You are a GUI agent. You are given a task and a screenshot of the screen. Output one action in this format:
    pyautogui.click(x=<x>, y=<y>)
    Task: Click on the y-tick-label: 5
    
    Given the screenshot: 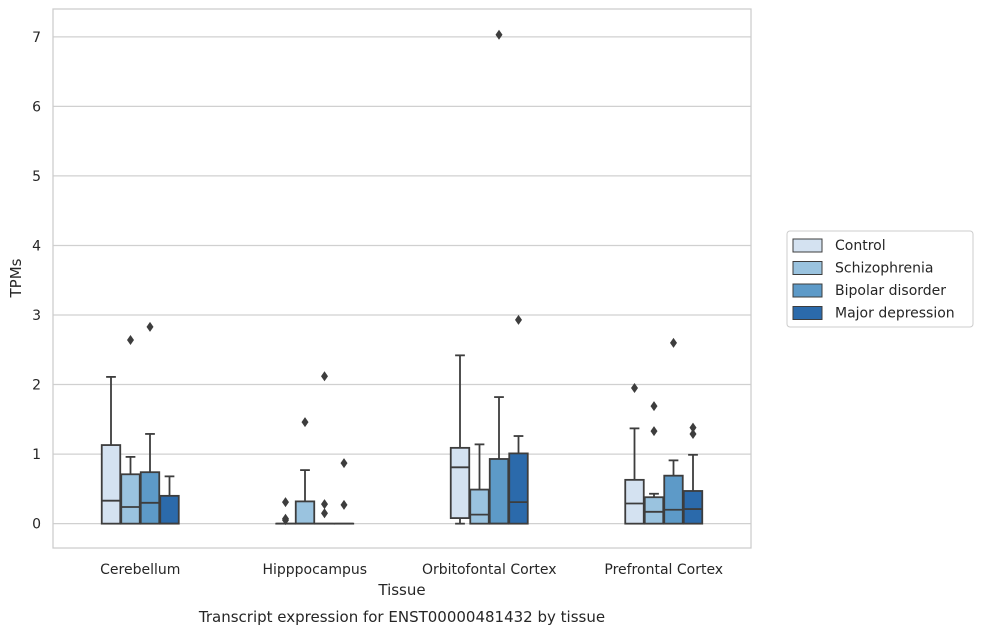 What is the action you would take?
    pyautogui.click(x=36, y=177)
    